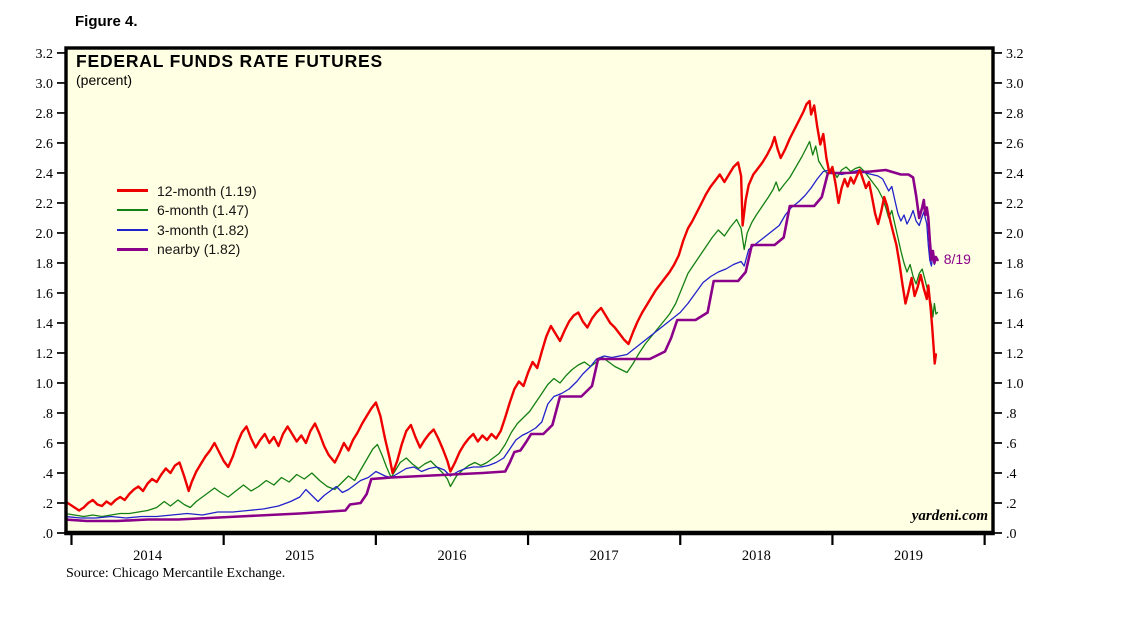 This screenshot has width=1138, height=621. I want to click on y-tick-label-left: .0, so click(48, 534).